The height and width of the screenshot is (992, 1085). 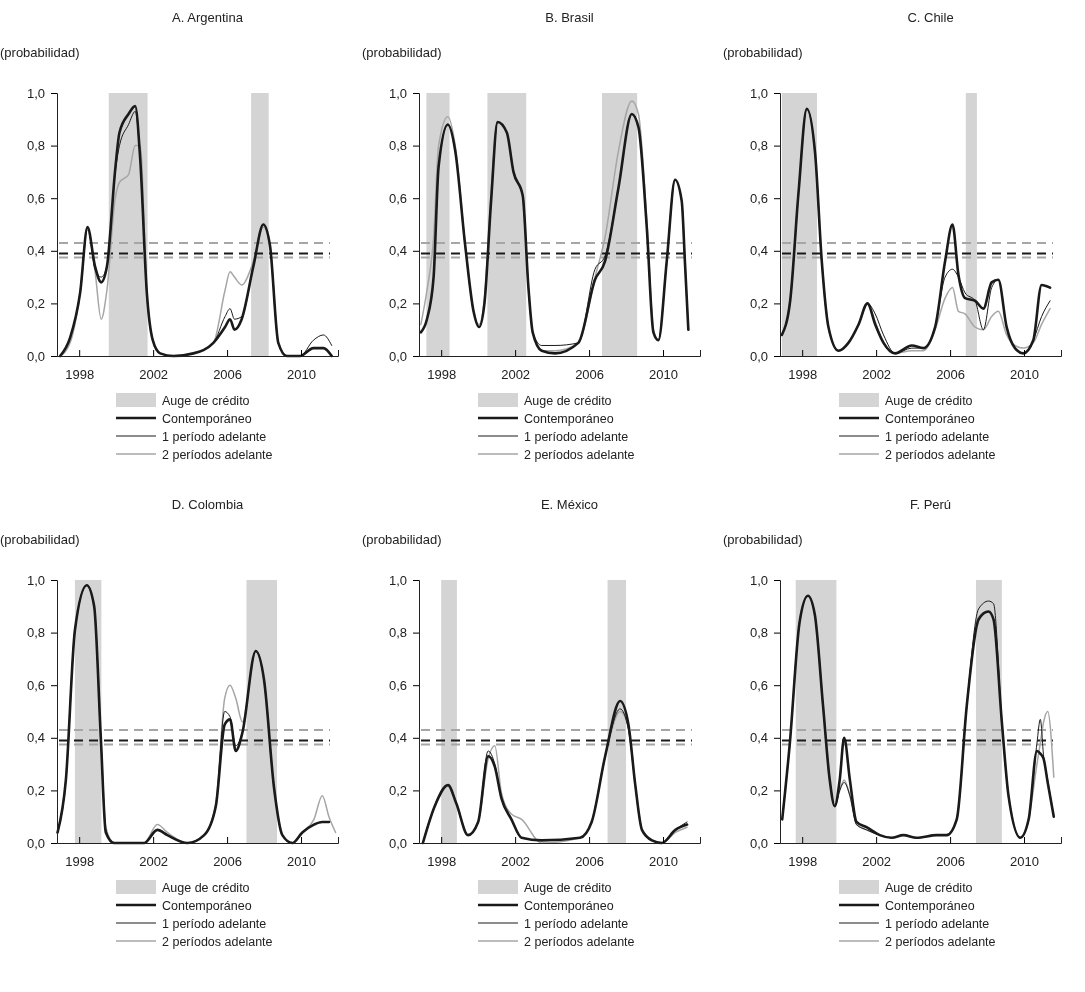 I want to click on chart-title: A. Argentina, so click(x=208, y=17).